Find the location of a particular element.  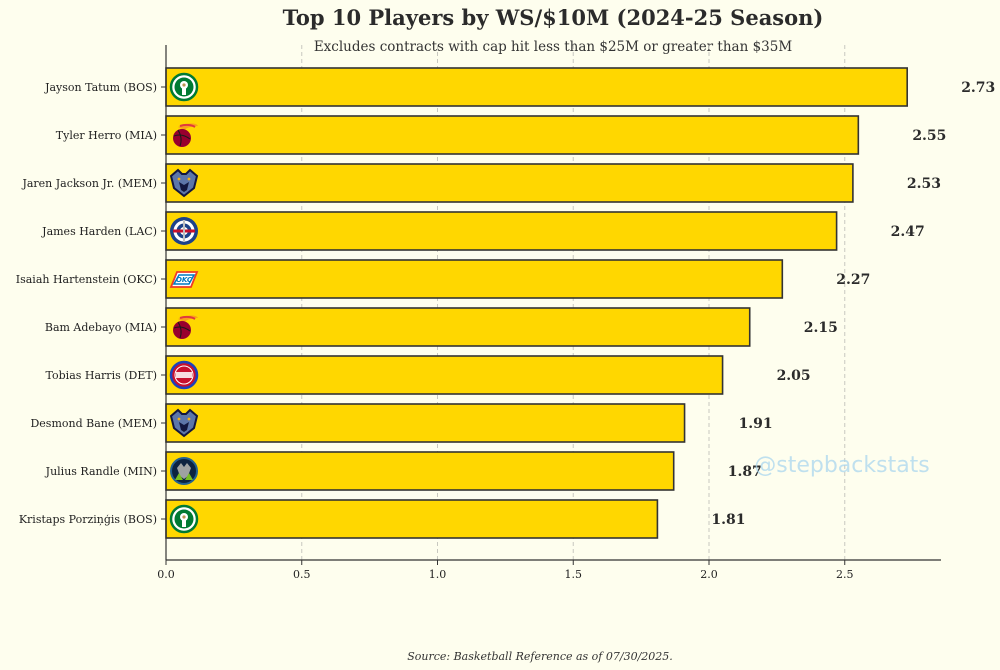

x-tick-label: 0.0 is located at coordinates (166, 574).